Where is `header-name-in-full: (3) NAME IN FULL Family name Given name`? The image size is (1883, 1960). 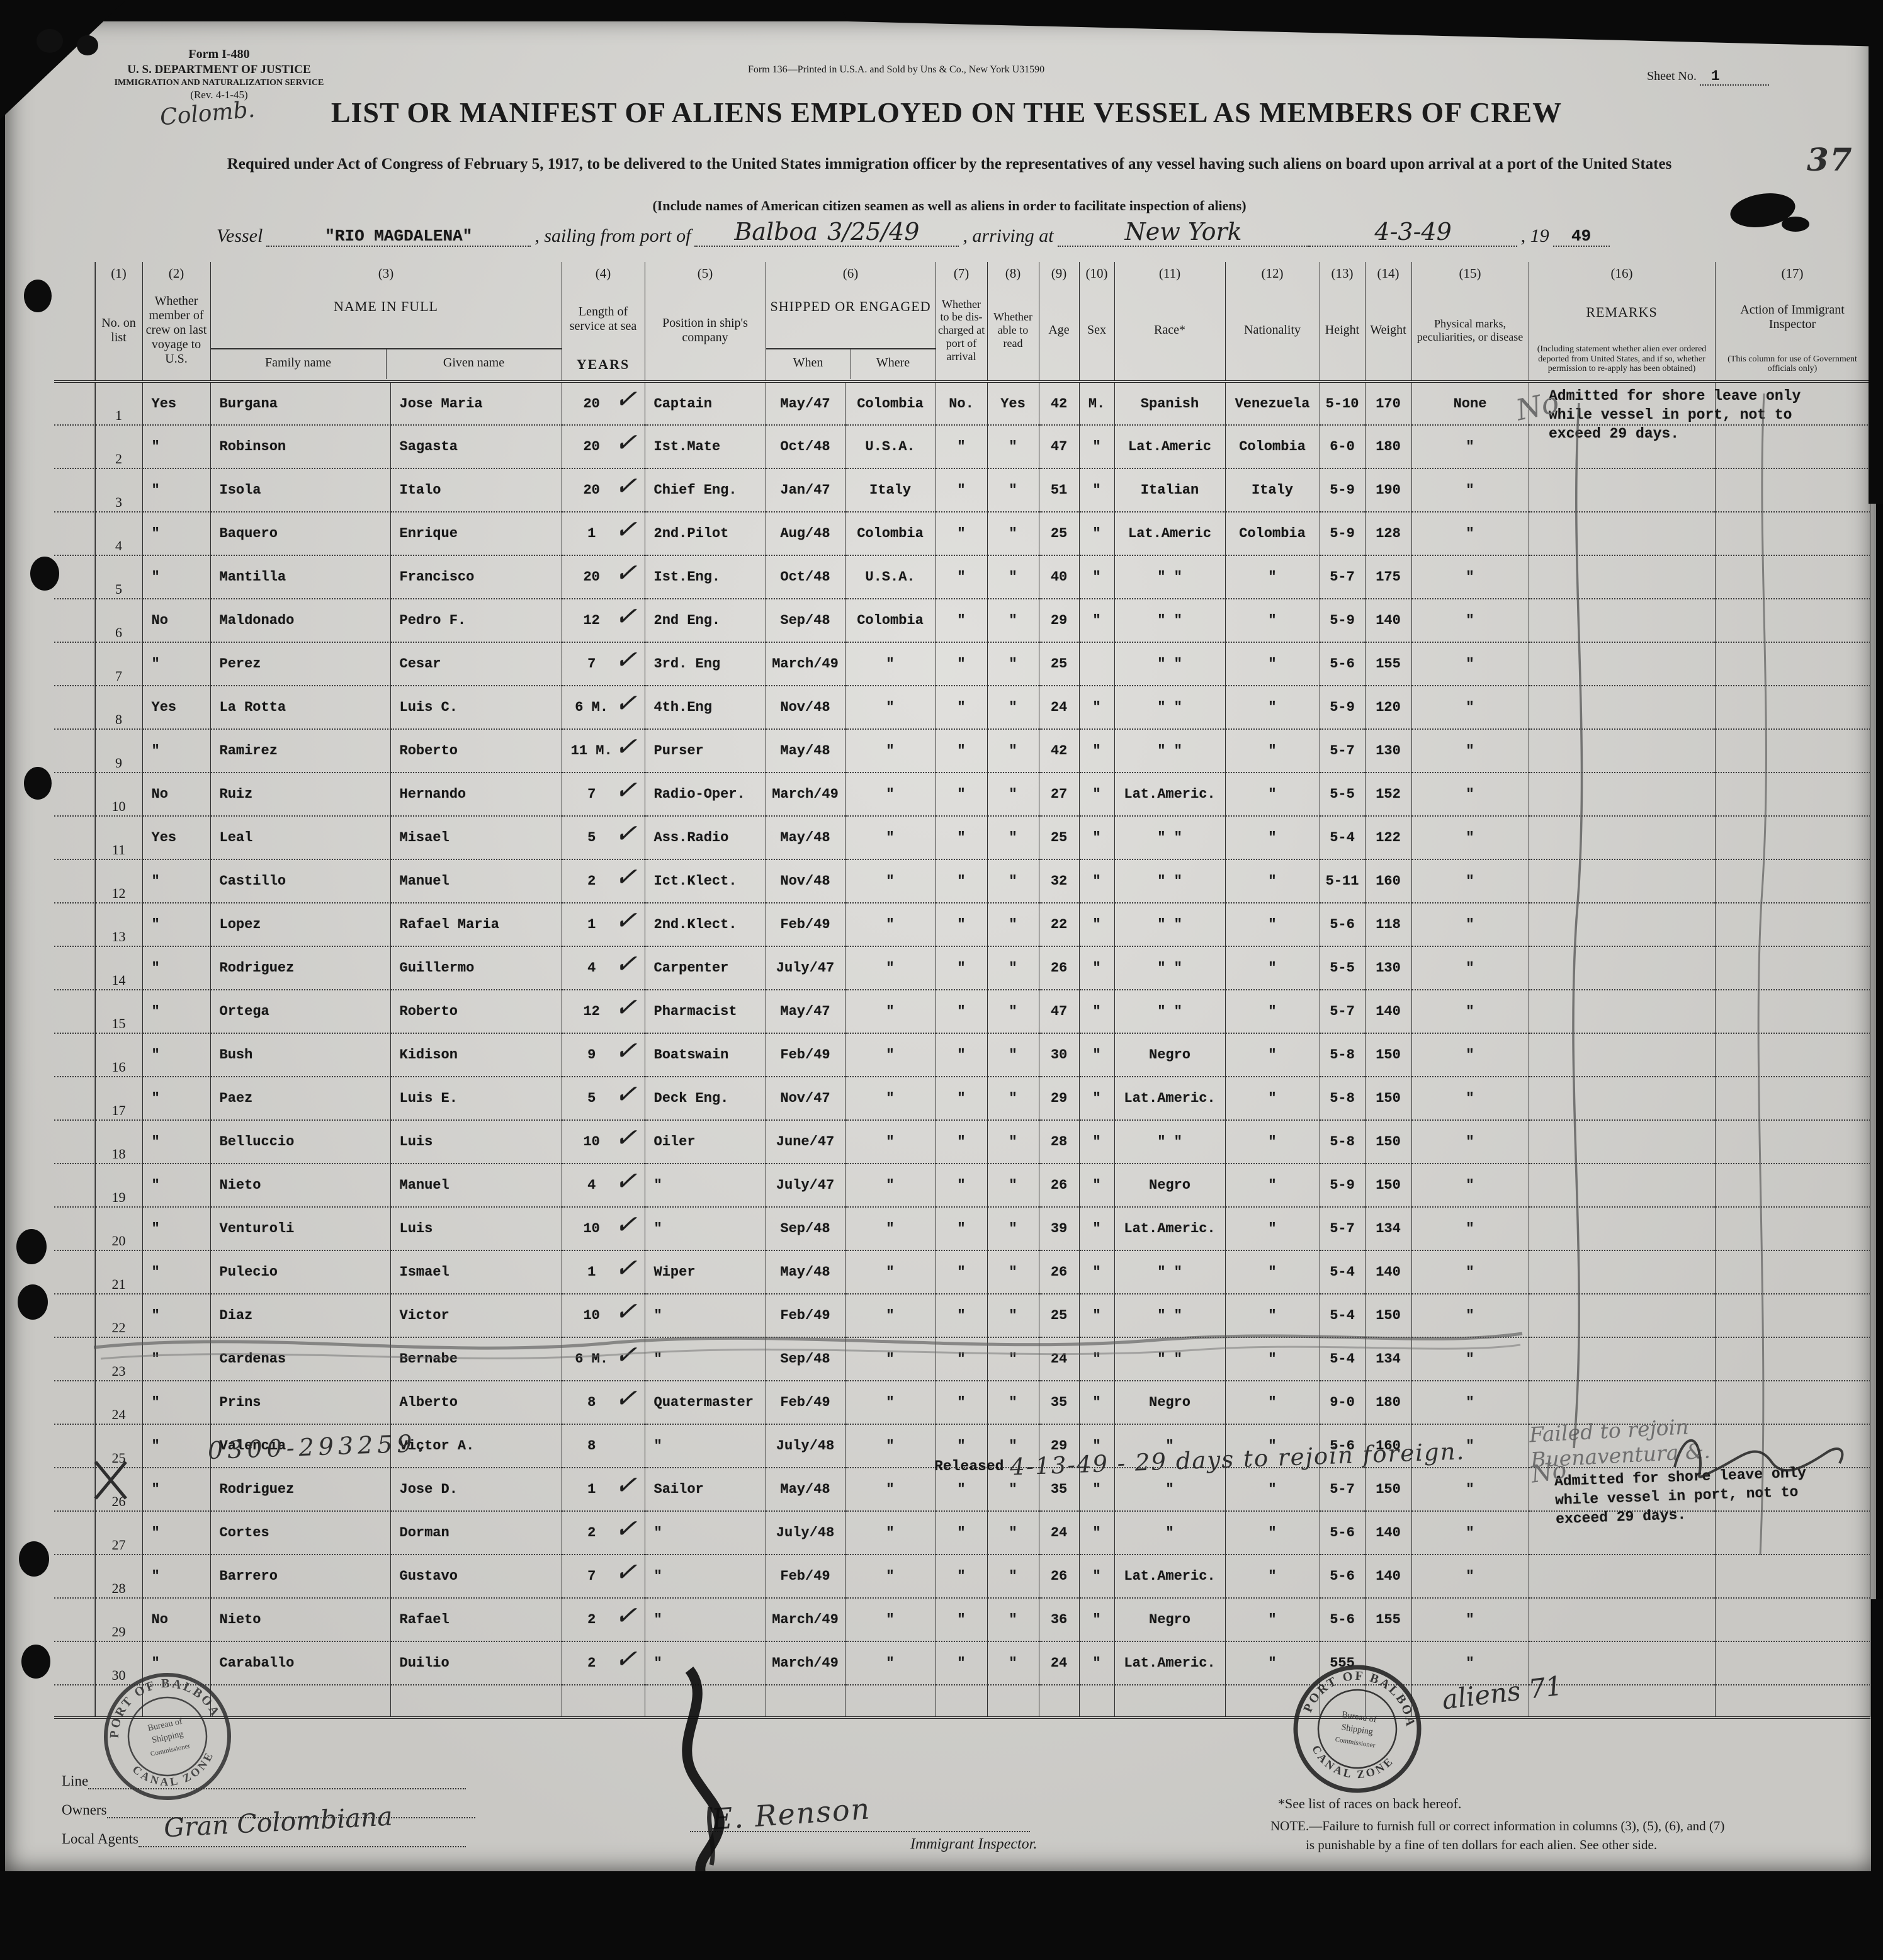
header-name-in-full: (3) NAME IN FULL Family name Given name is located at coordinates (386, 322).